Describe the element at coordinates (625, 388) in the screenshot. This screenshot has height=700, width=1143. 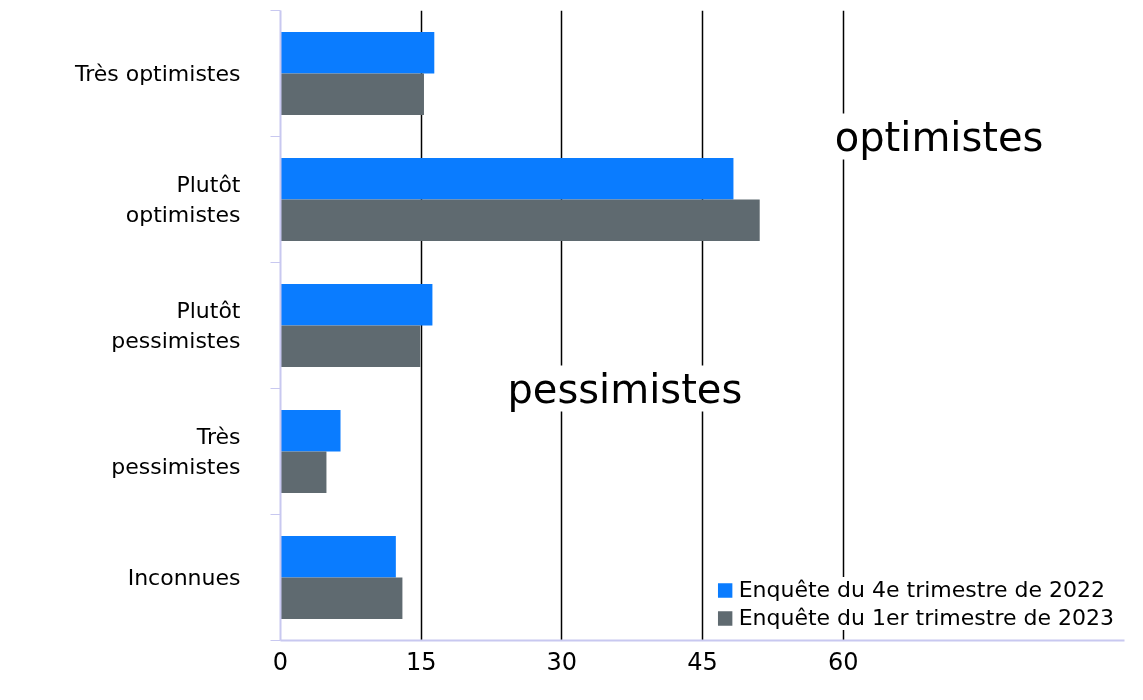
I see `annotation: pessimistes` at that location.